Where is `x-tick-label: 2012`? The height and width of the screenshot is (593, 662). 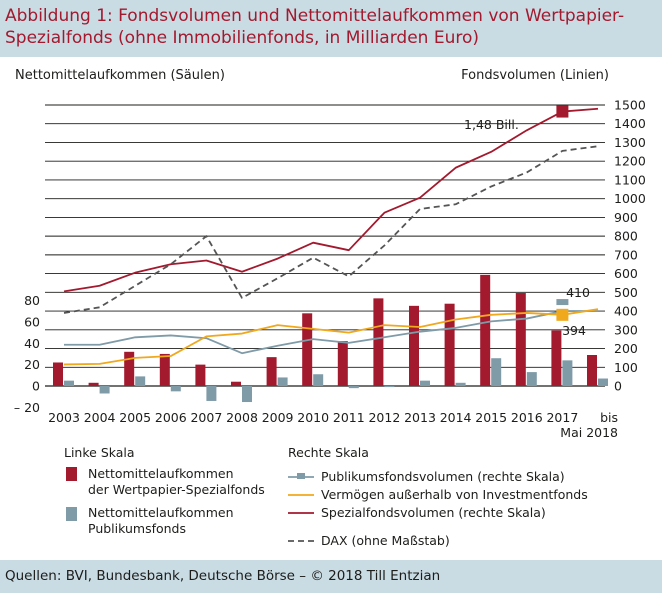
x-tick-label: 2012 is located at coordinates (384, 417).